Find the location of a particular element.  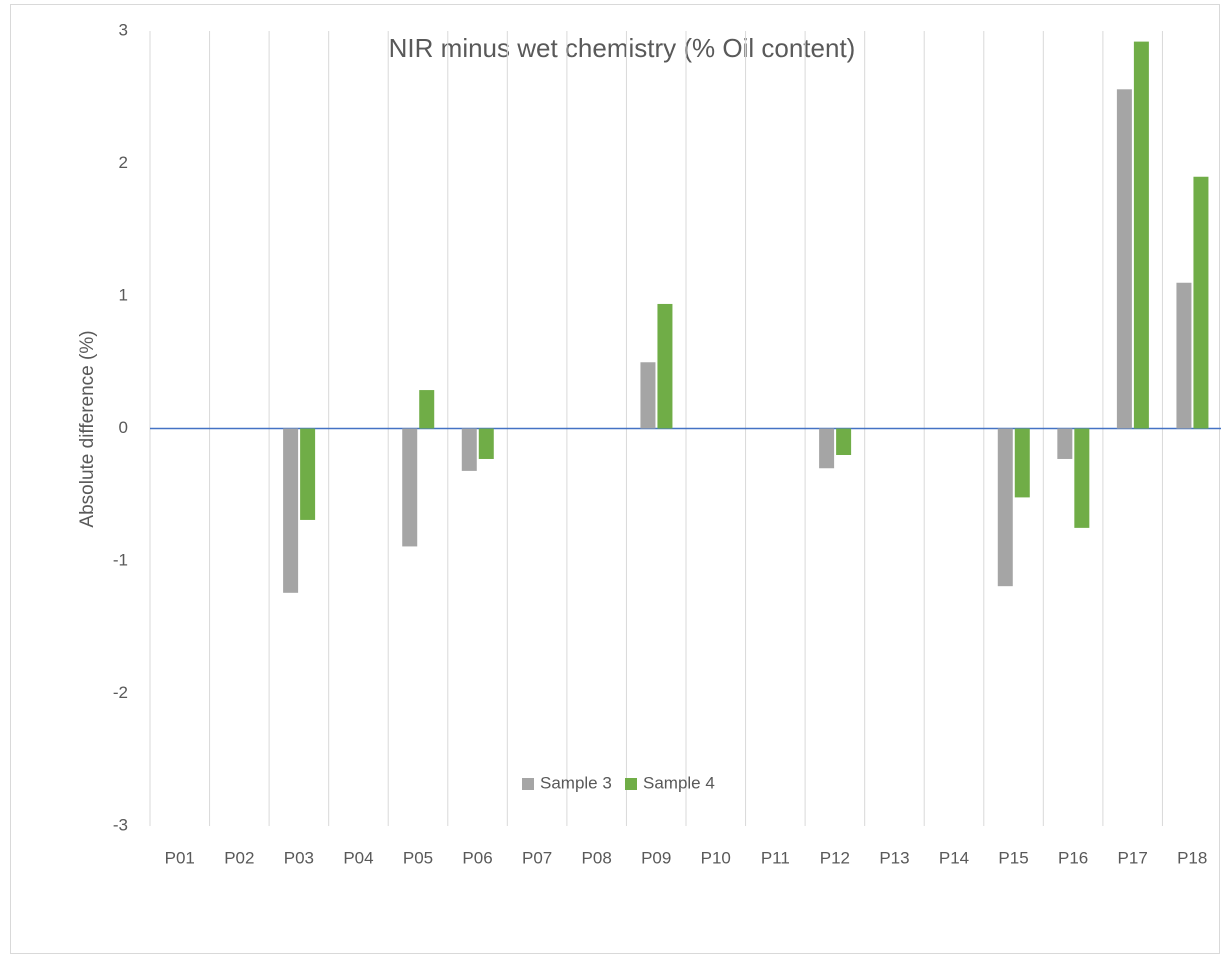

legend-label: Sample 4 is located at coordinates (679, 782).